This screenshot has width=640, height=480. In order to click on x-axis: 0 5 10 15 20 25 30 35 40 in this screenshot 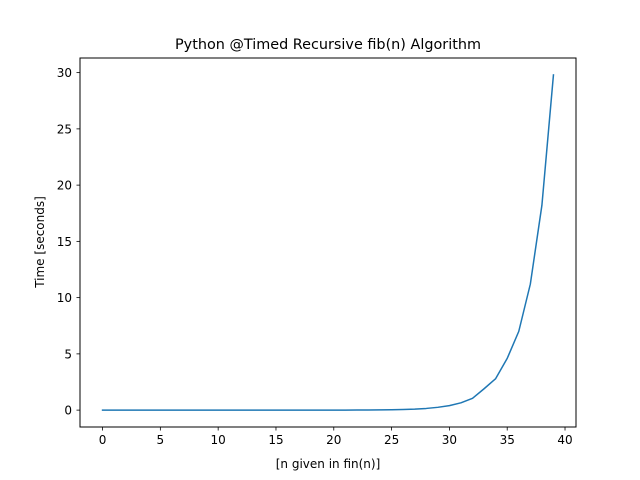, I will do `click(336, 437)`.